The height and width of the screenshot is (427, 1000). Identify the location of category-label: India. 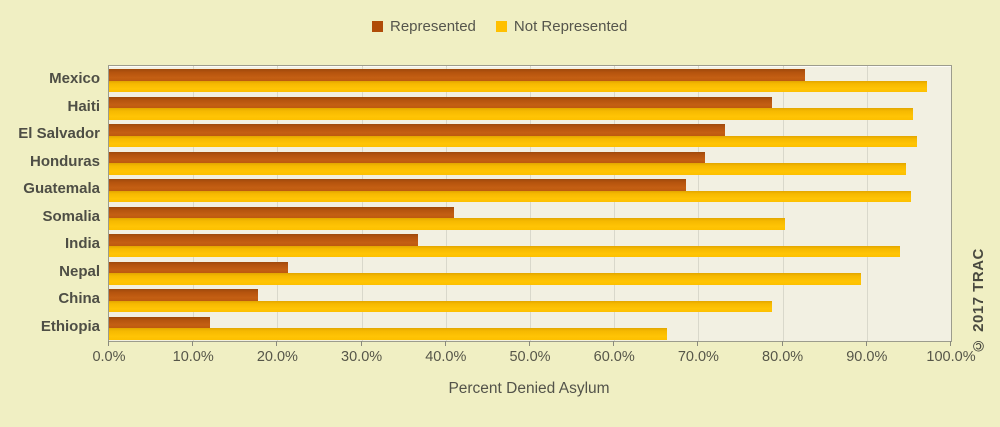
(82, 243).